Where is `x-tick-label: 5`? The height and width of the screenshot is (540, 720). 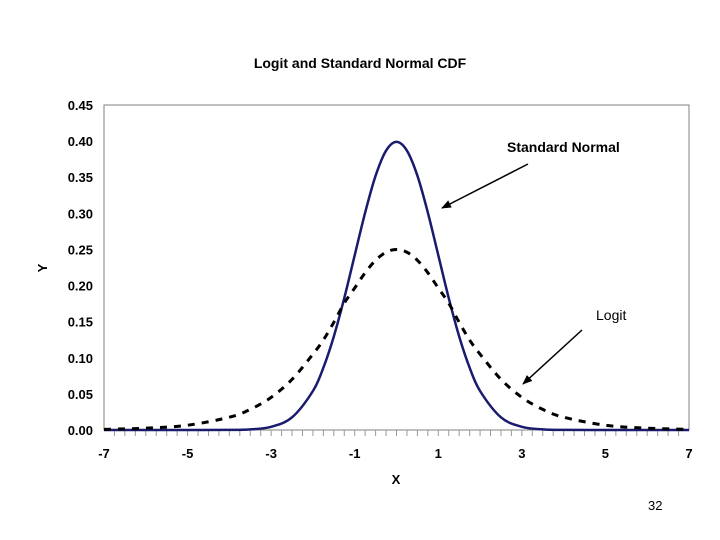 x-tick-label: 5 is located at coordinates (605, 453).